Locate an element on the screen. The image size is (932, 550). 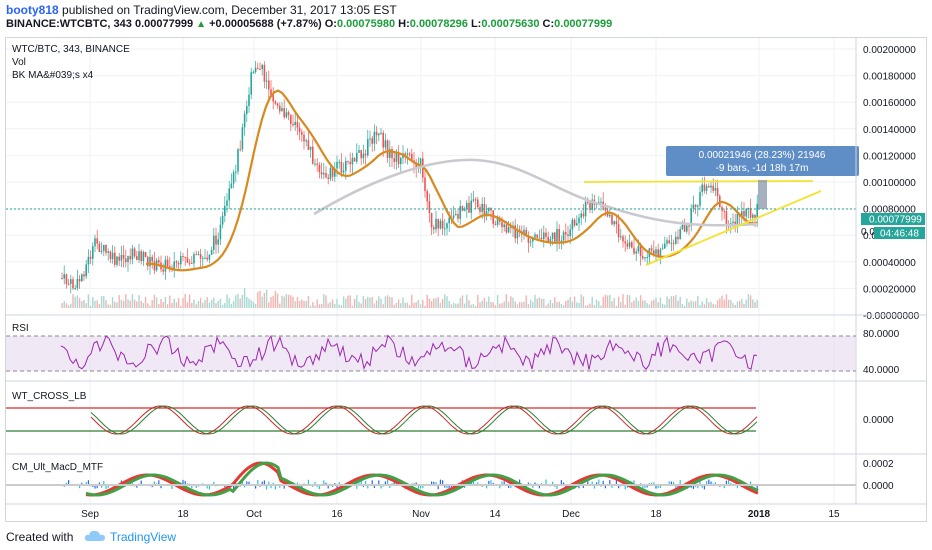
time-tick-label: 16 is located at coordinates (337, 514).